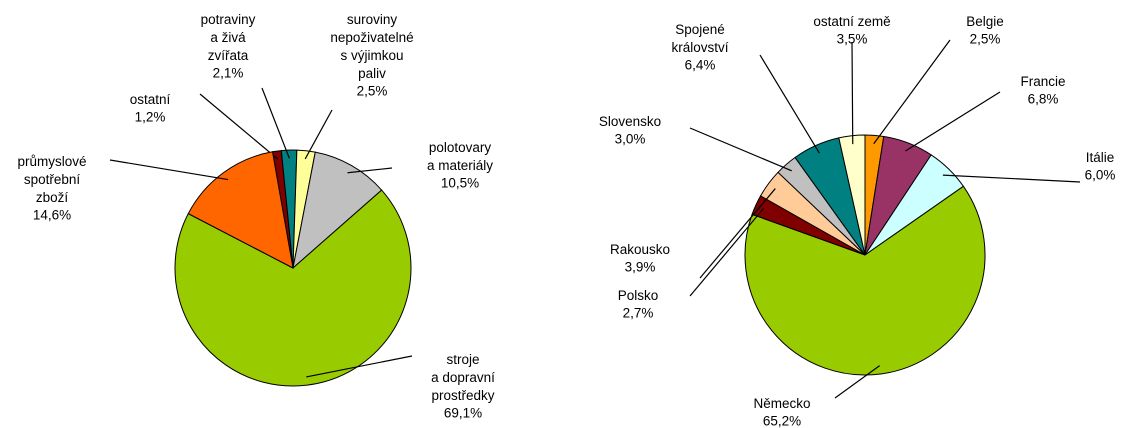 The image size is (1134, 428). Describe the element at coordinates (985, 21) in the screenshot. I see `slice-label: Belgie` at that location.